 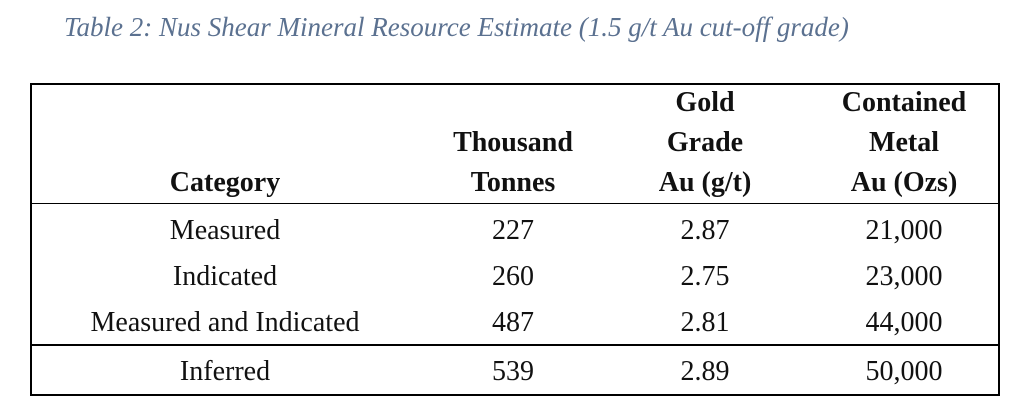 I want to click on table-cell: 44,000, so click(x=904, y=322).